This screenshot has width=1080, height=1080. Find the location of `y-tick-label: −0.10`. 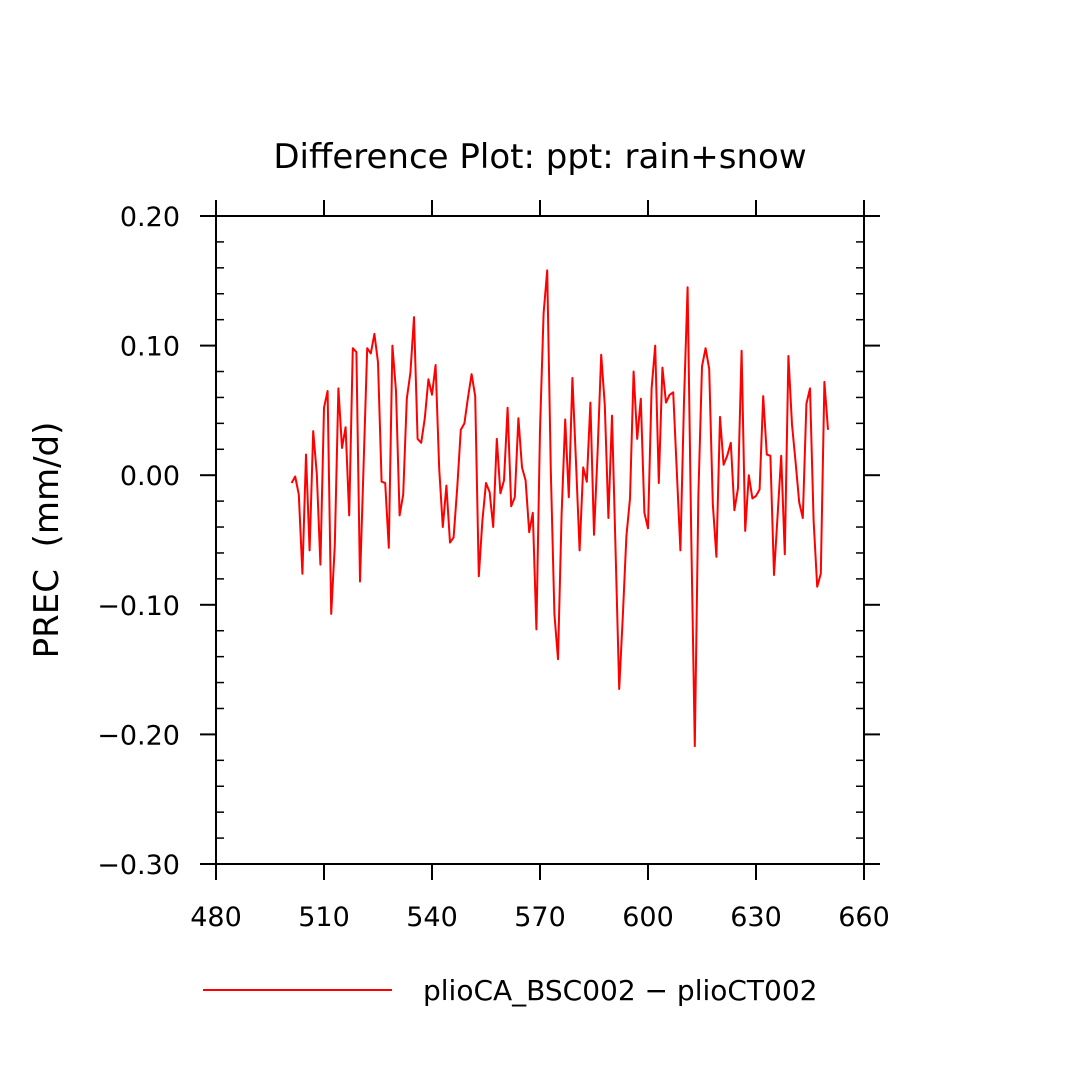

y-tick-label: −0.10 is located at coordinates (138, 606).